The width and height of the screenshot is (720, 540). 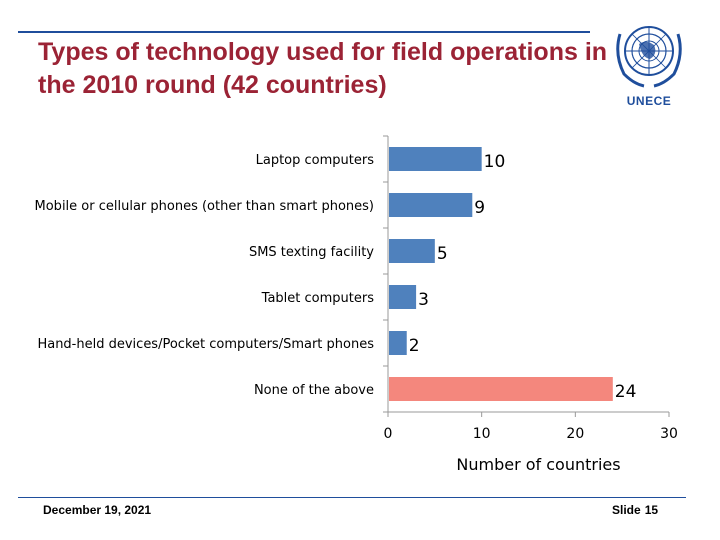 I want to click on category-label: Tablet computers, so click(x=318, y=298).